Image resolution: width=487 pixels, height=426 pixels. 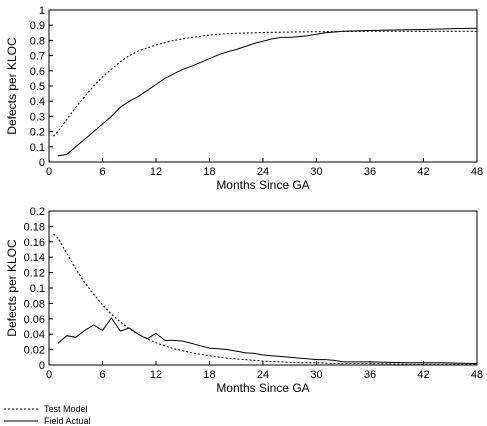 I want to click on legend-label-field-actual: Field Actual, so click(x=67, y=421).